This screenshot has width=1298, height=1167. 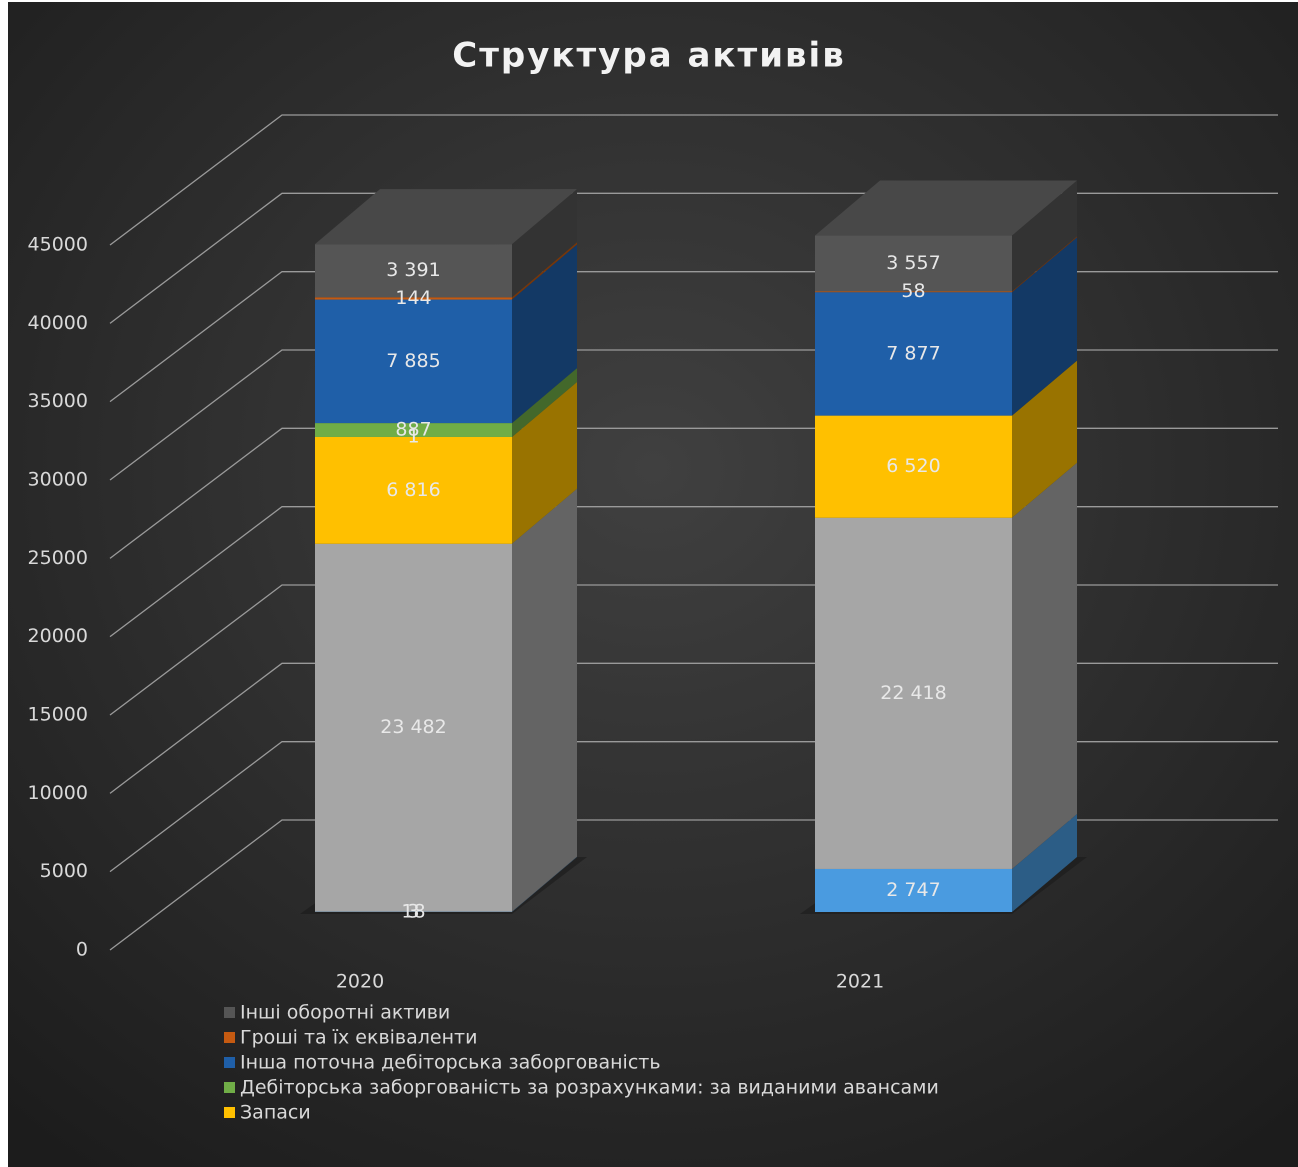 I want to click on data-label: 3 391, so click(x=413, y=270).